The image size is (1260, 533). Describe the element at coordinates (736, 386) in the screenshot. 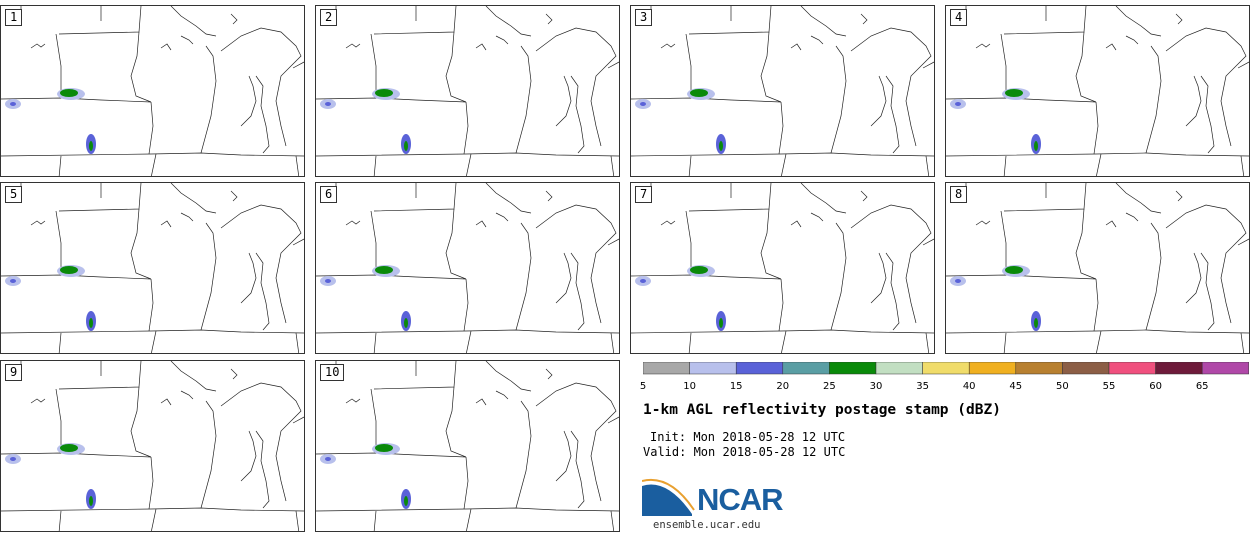

I see `colorbar-tick-label: 15` at that location.